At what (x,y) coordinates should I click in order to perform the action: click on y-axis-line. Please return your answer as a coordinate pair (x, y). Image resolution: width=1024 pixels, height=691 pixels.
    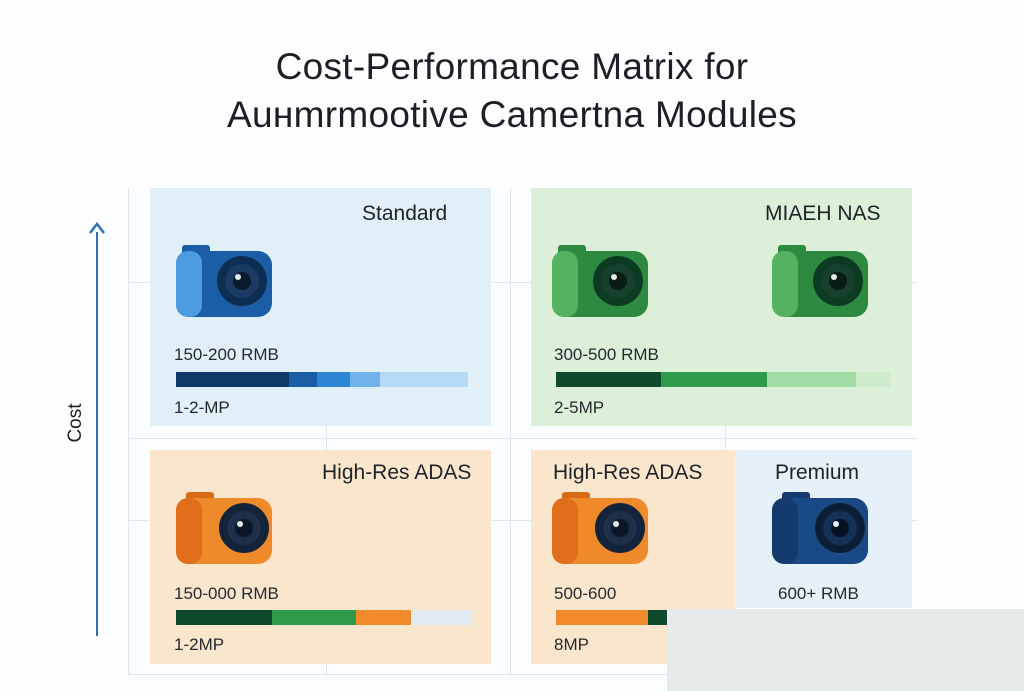
    Looking at the image, I should click on (97, 434).